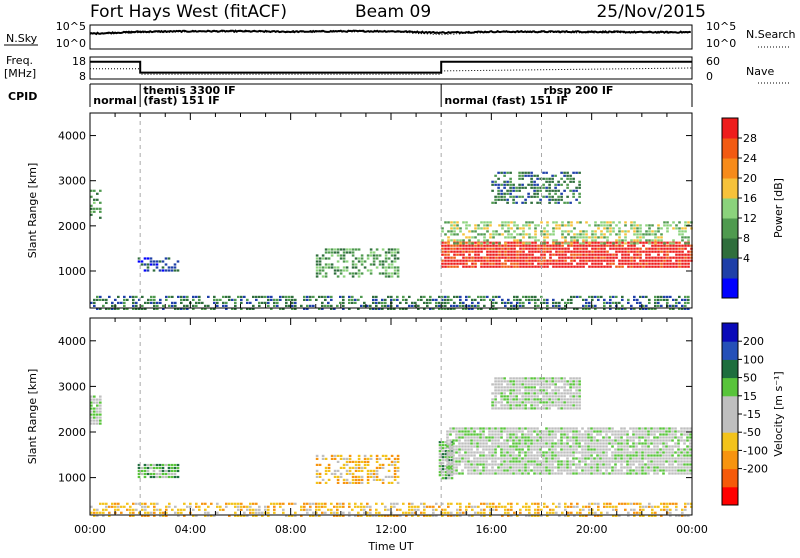 The height and width of the screenshot is (558, 800). Describe the element at coordinates (579, 90) in the screenshot. I see `cpid-mode-label: rbsp 200 IF` at that location.